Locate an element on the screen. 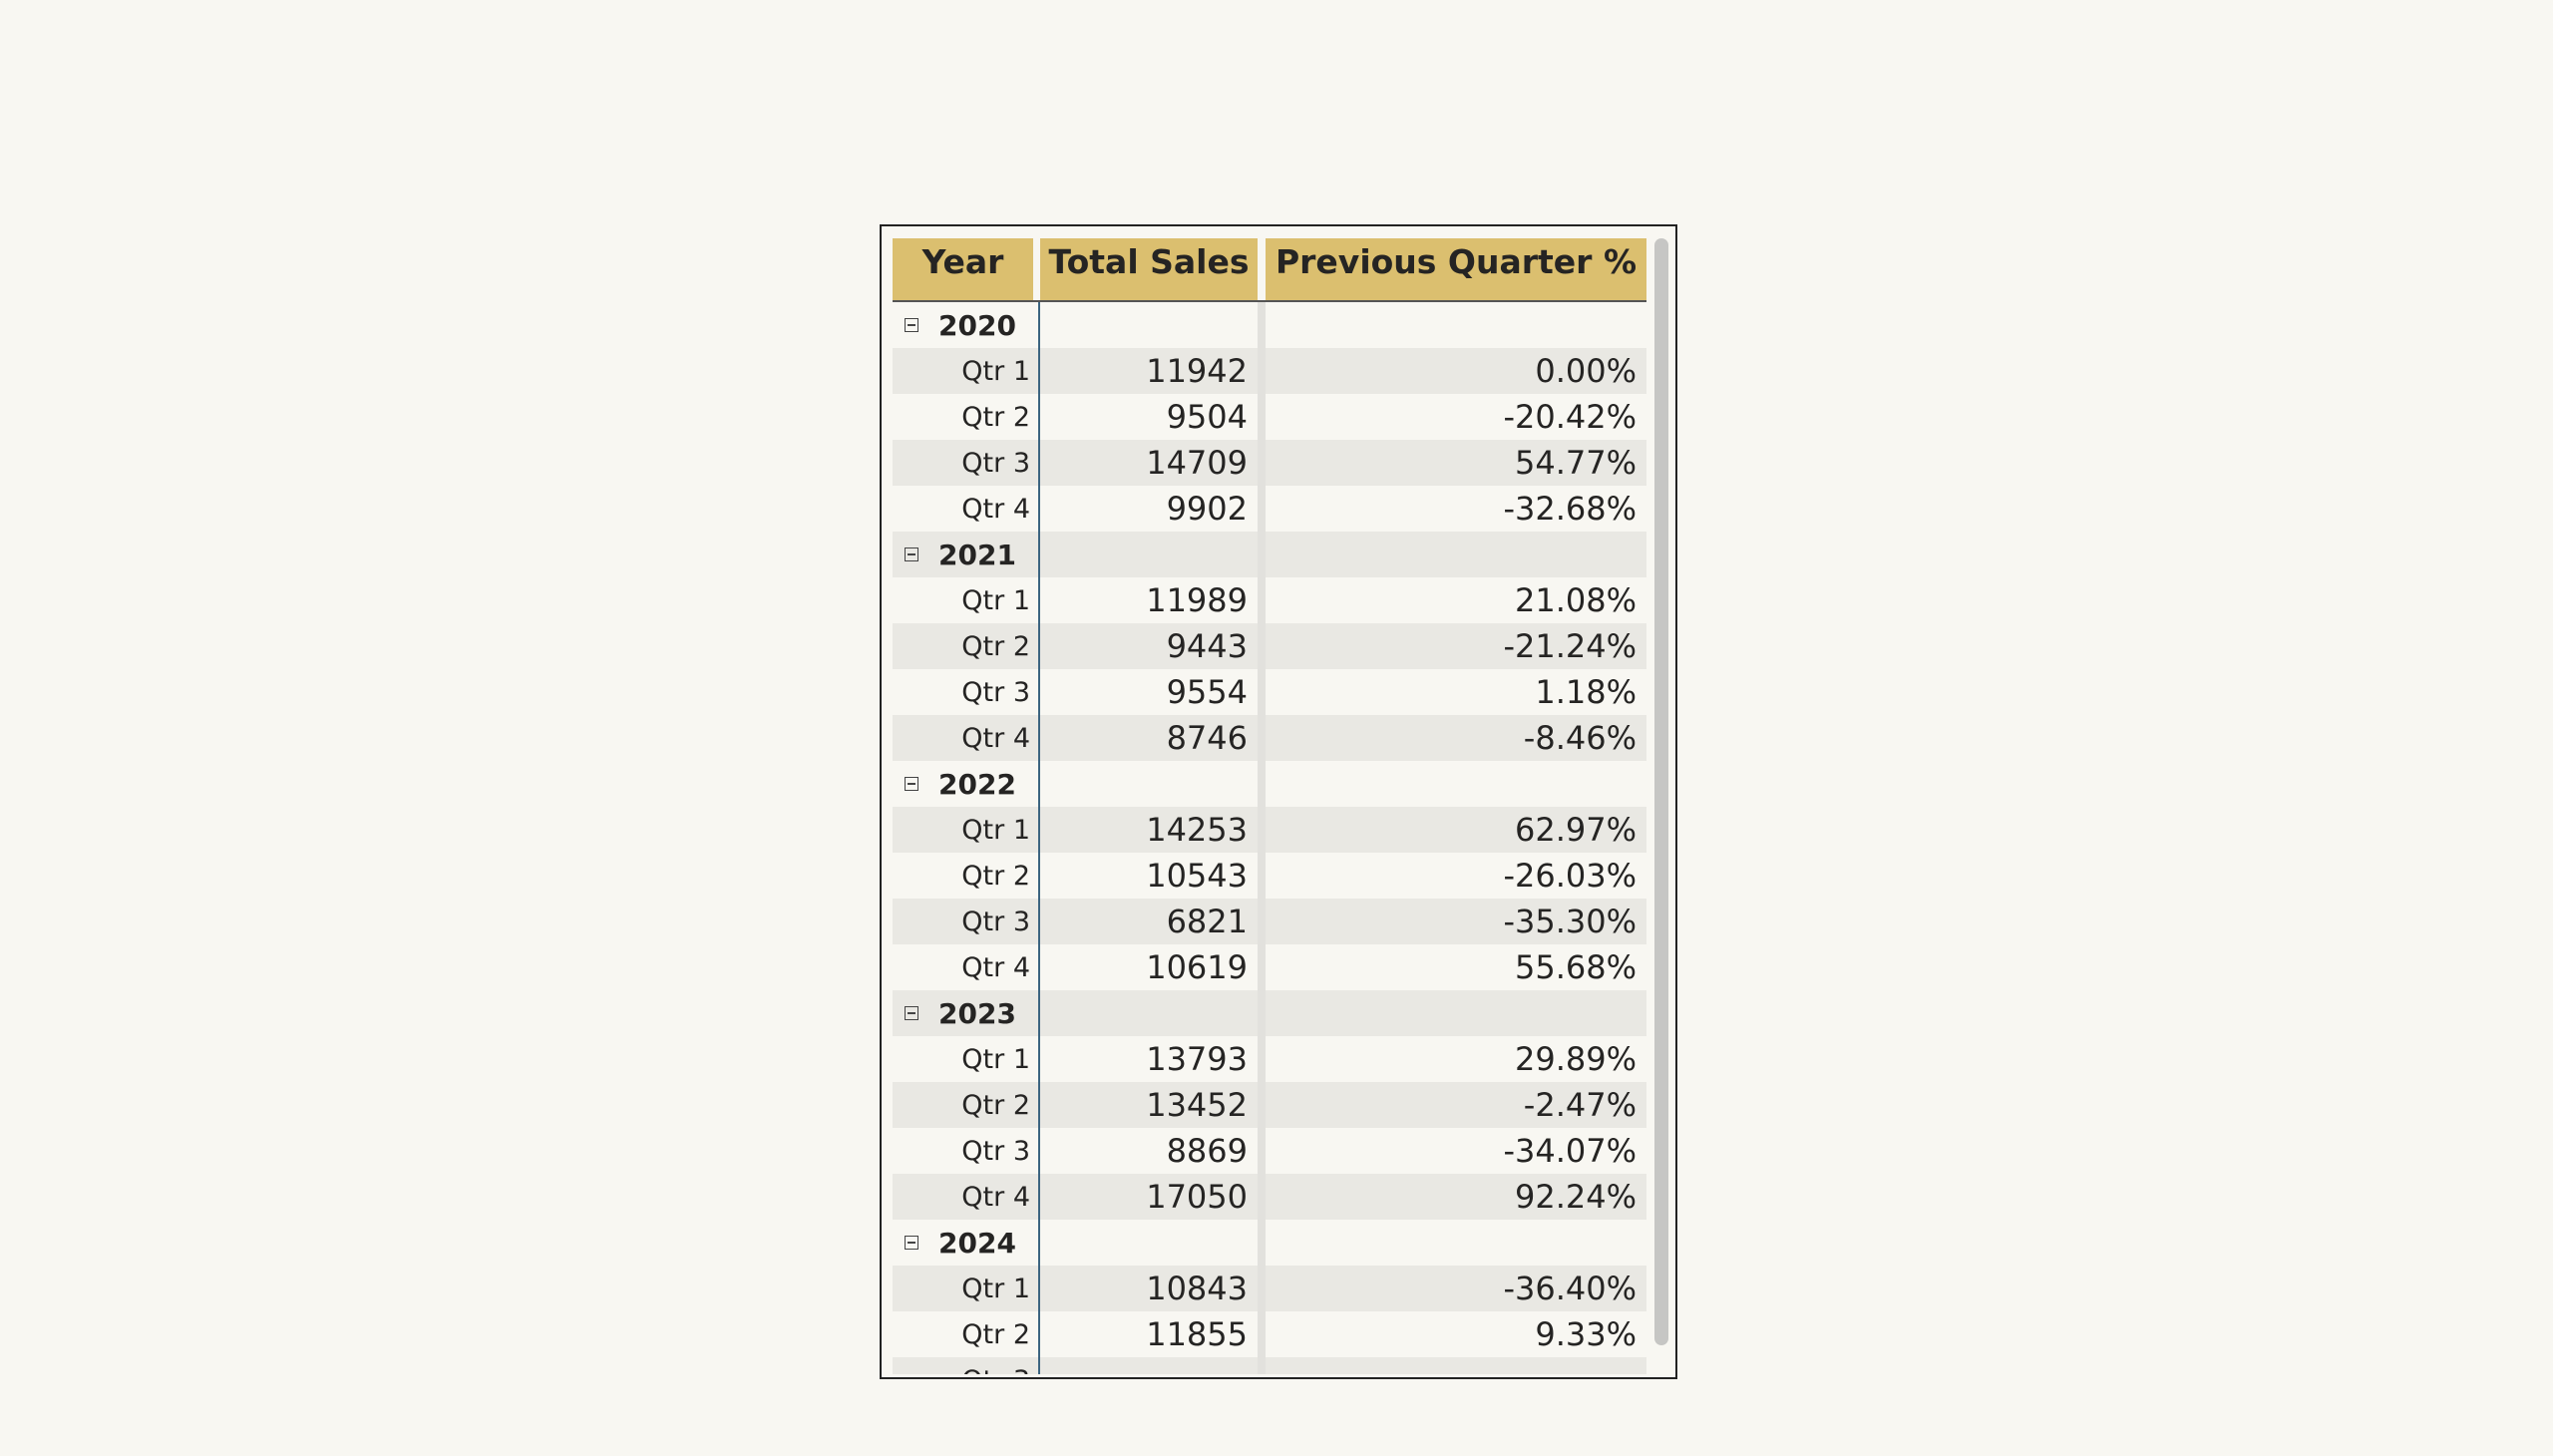  sales-cell: 11855 is located at coordinates (1153, 1334).